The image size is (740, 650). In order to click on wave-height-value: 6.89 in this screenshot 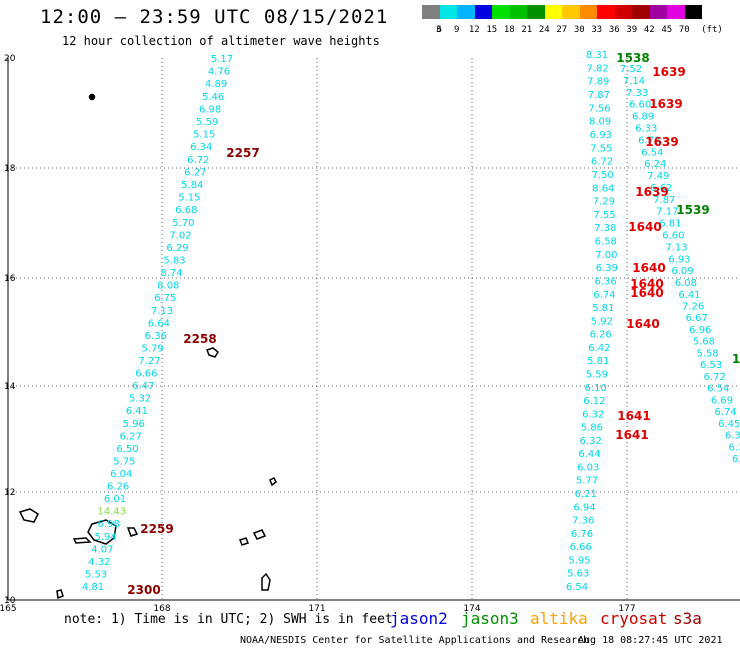, I will do `click(643, 117)`.